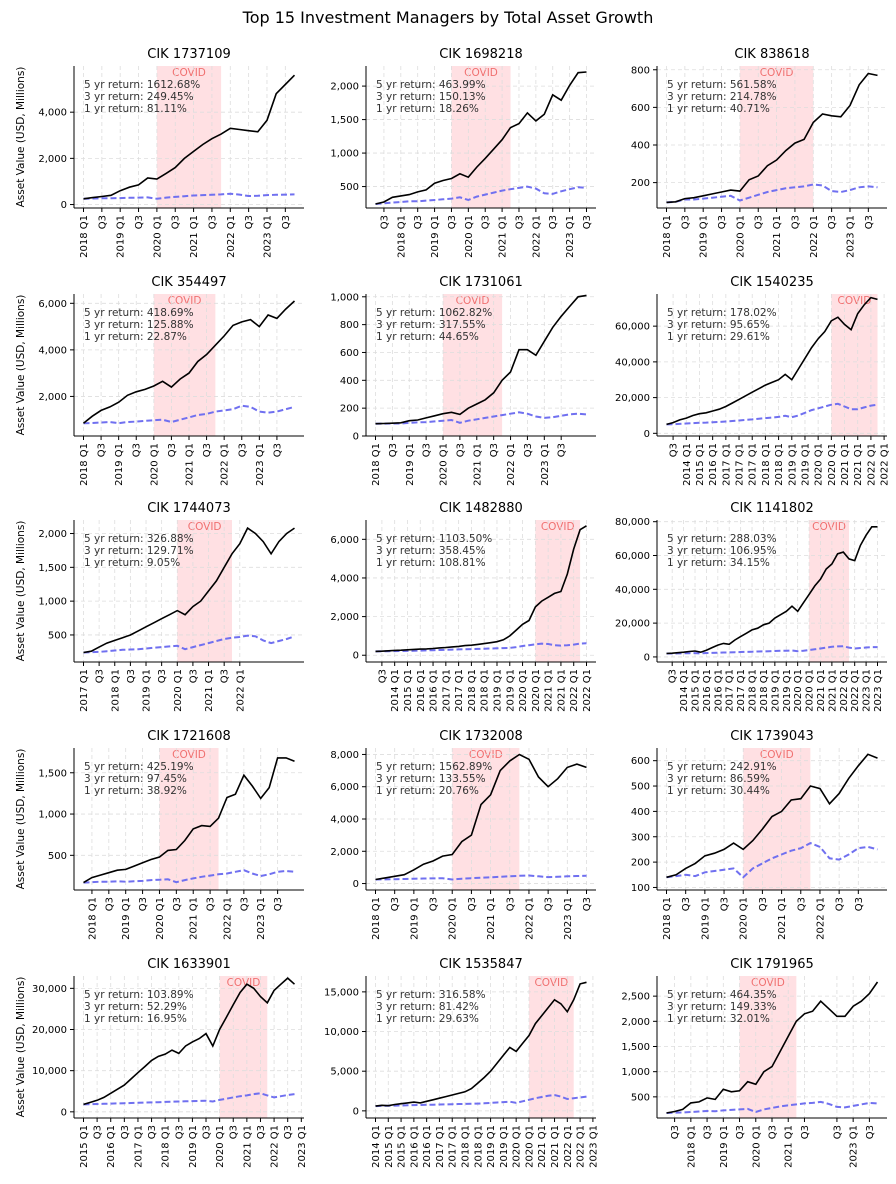  I want to click on return-annotation: 3 yr return: 106.95%, so click(722, 551).